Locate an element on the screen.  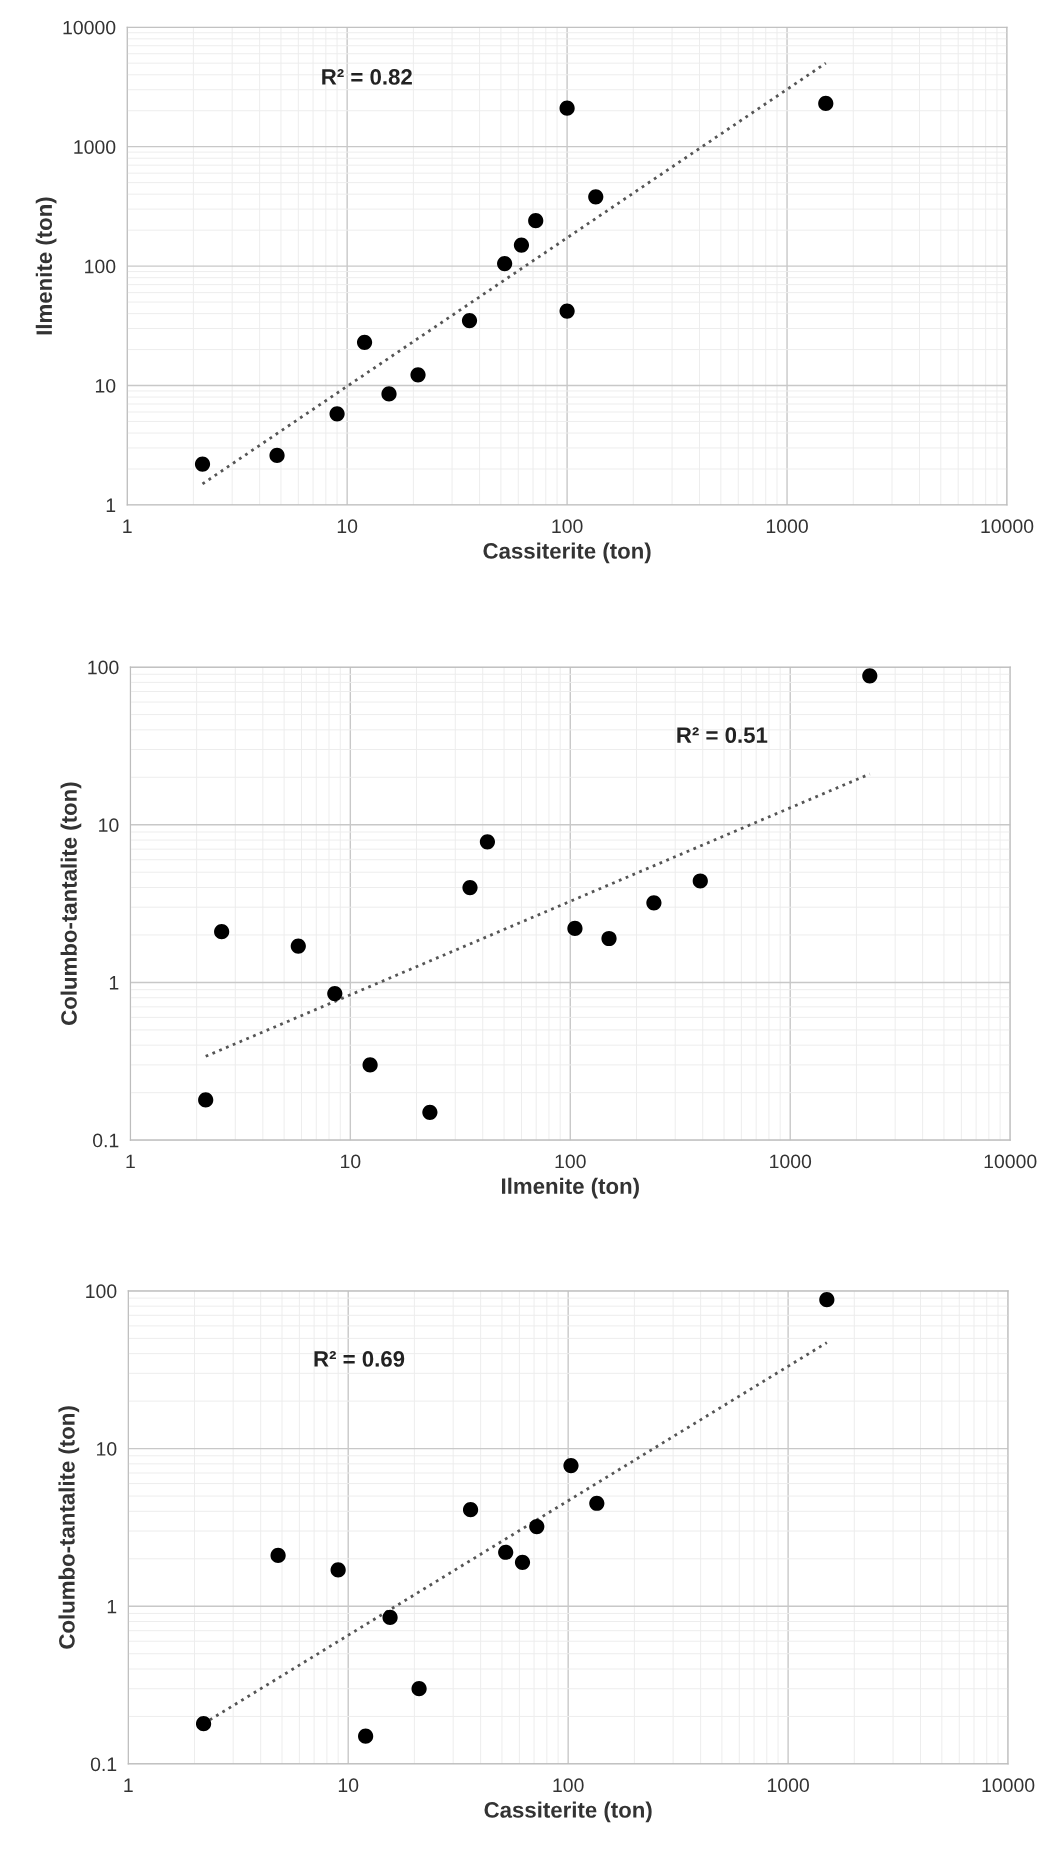
y-tick-label: 1000 is located at coordinates (95, 147).